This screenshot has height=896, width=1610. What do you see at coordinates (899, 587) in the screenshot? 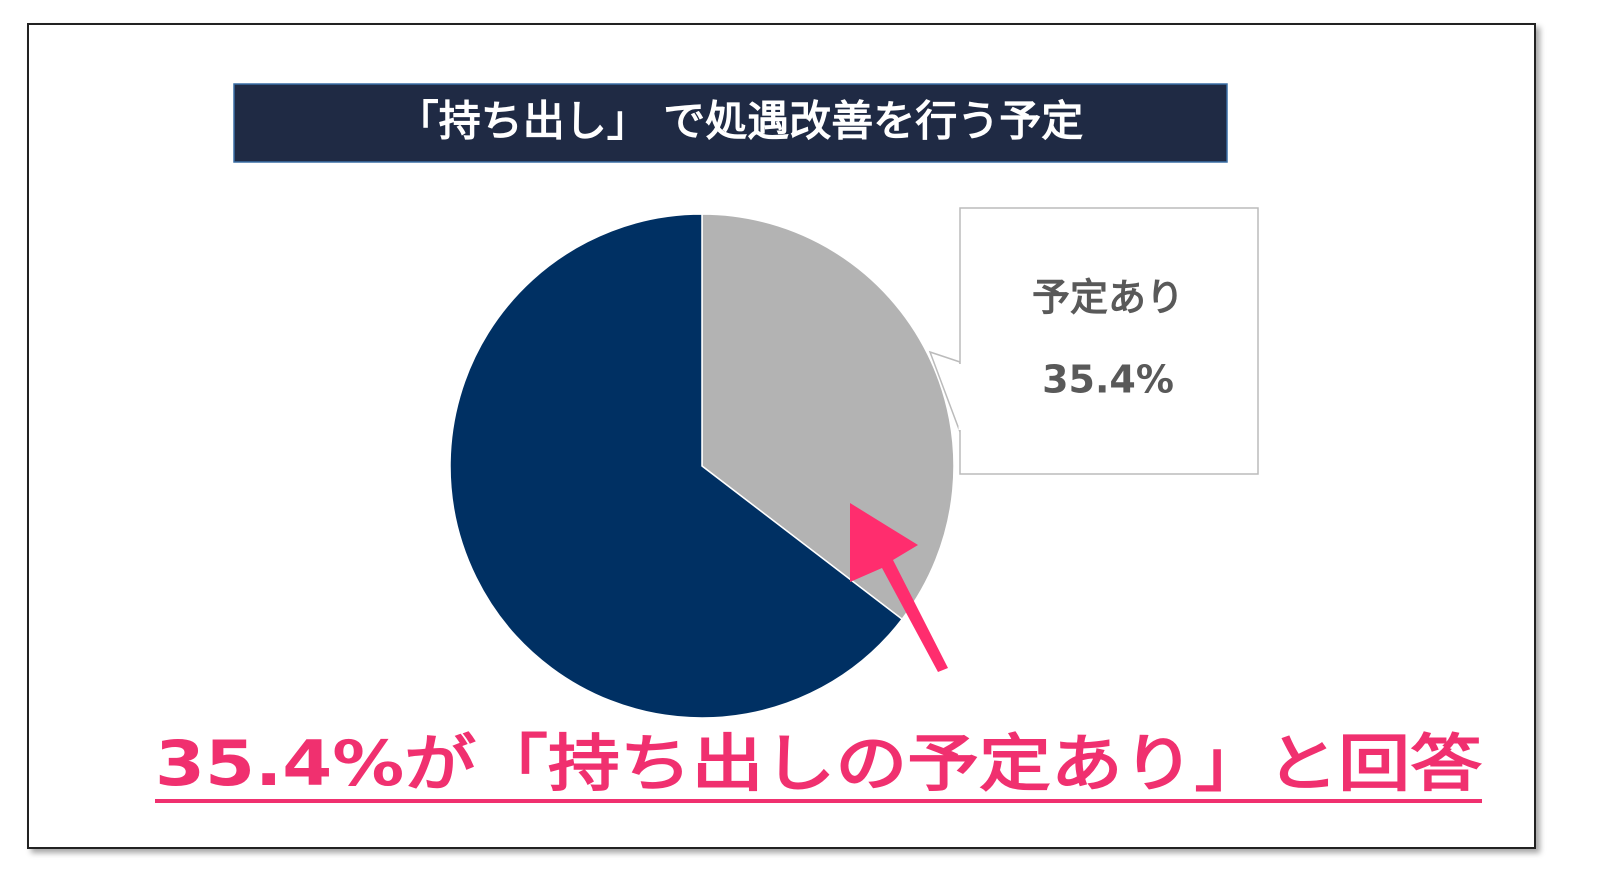
I see `arrow` at bounding box center [899, 587].